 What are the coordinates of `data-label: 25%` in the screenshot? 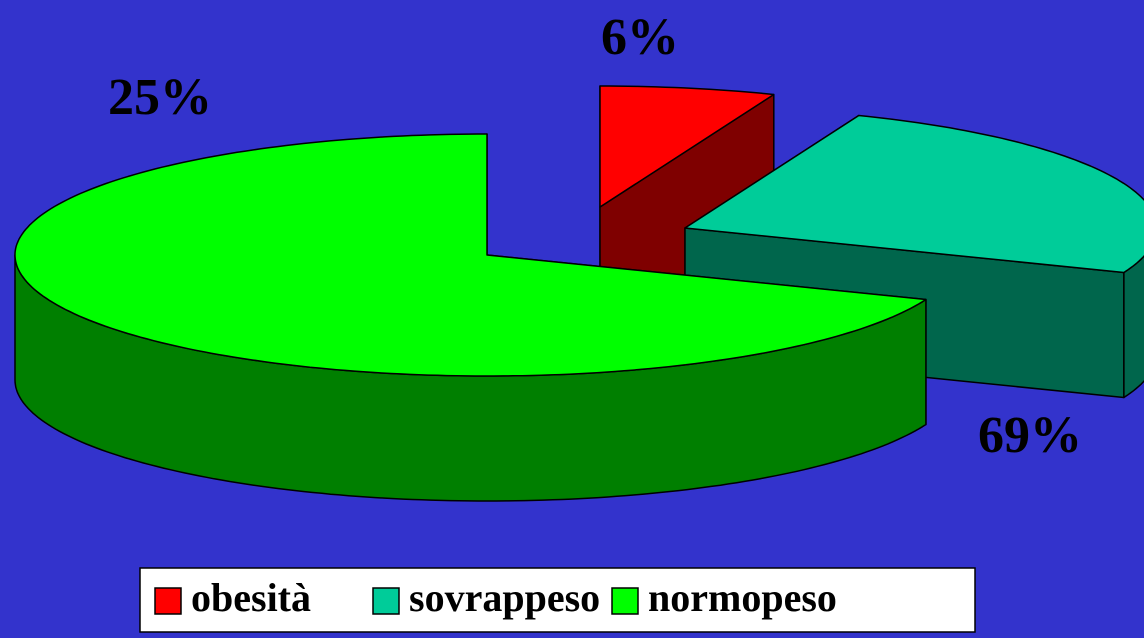 It's located at (160, 97).